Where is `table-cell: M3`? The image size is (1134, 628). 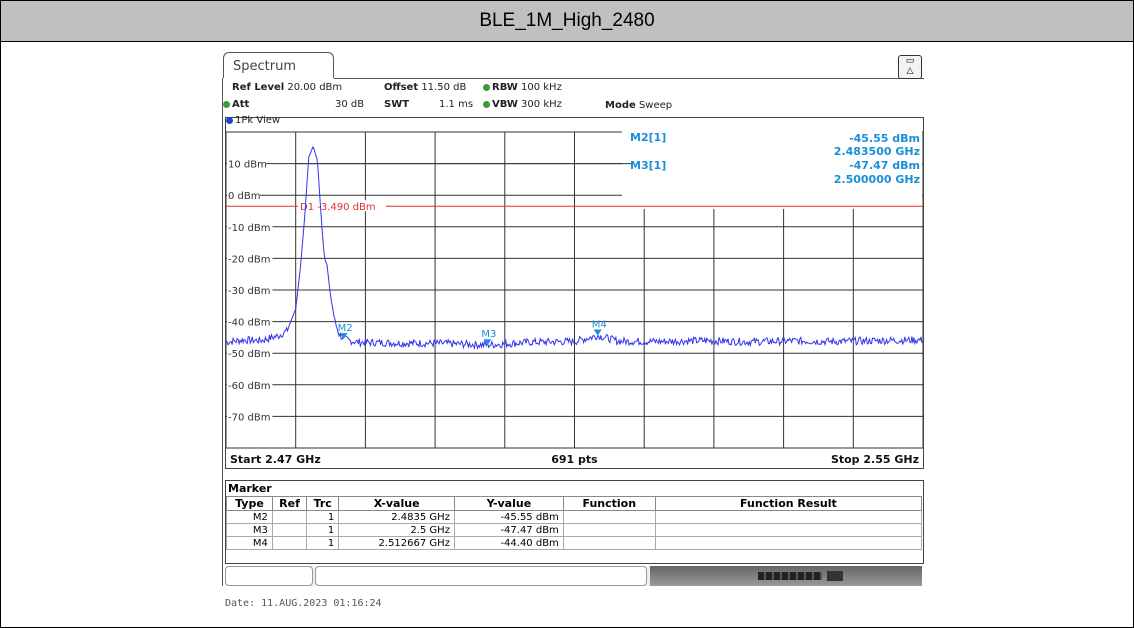
table-cell: M3 is located at coordinates (249, 530).